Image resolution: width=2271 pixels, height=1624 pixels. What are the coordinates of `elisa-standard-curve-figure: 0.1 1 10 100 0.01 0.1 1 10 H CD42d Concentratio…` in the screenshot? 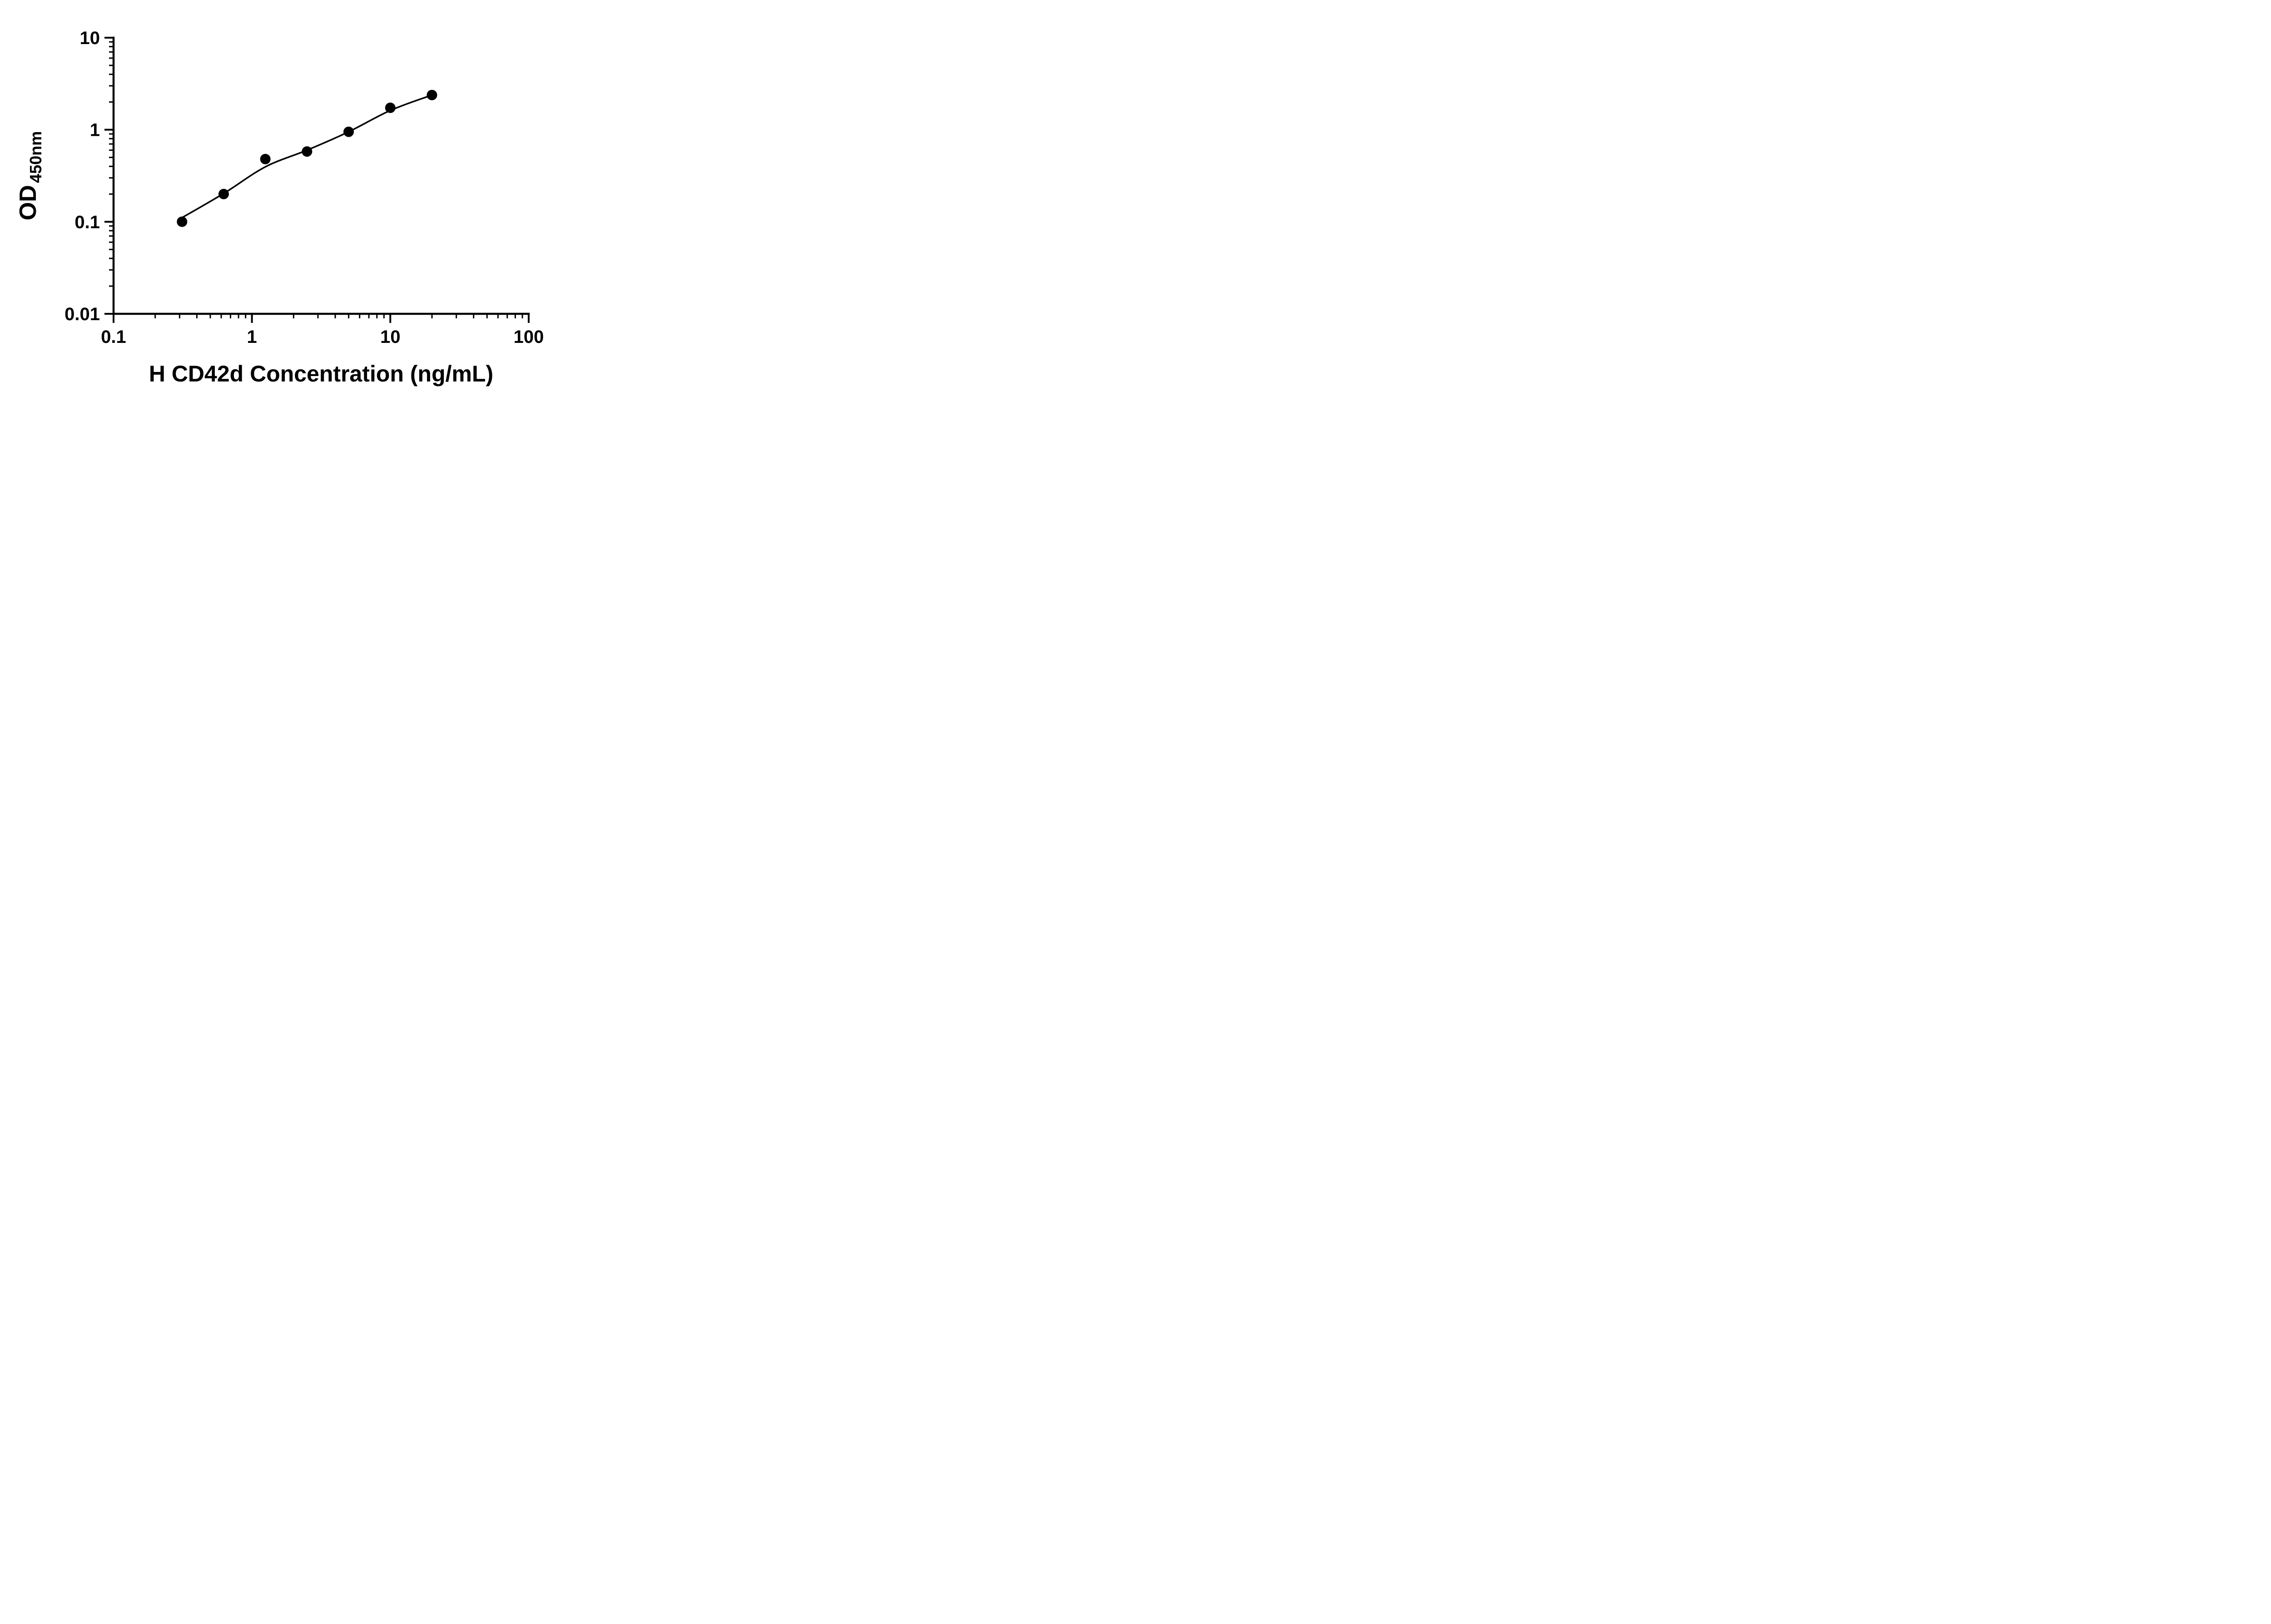 It's located at (293, 203).